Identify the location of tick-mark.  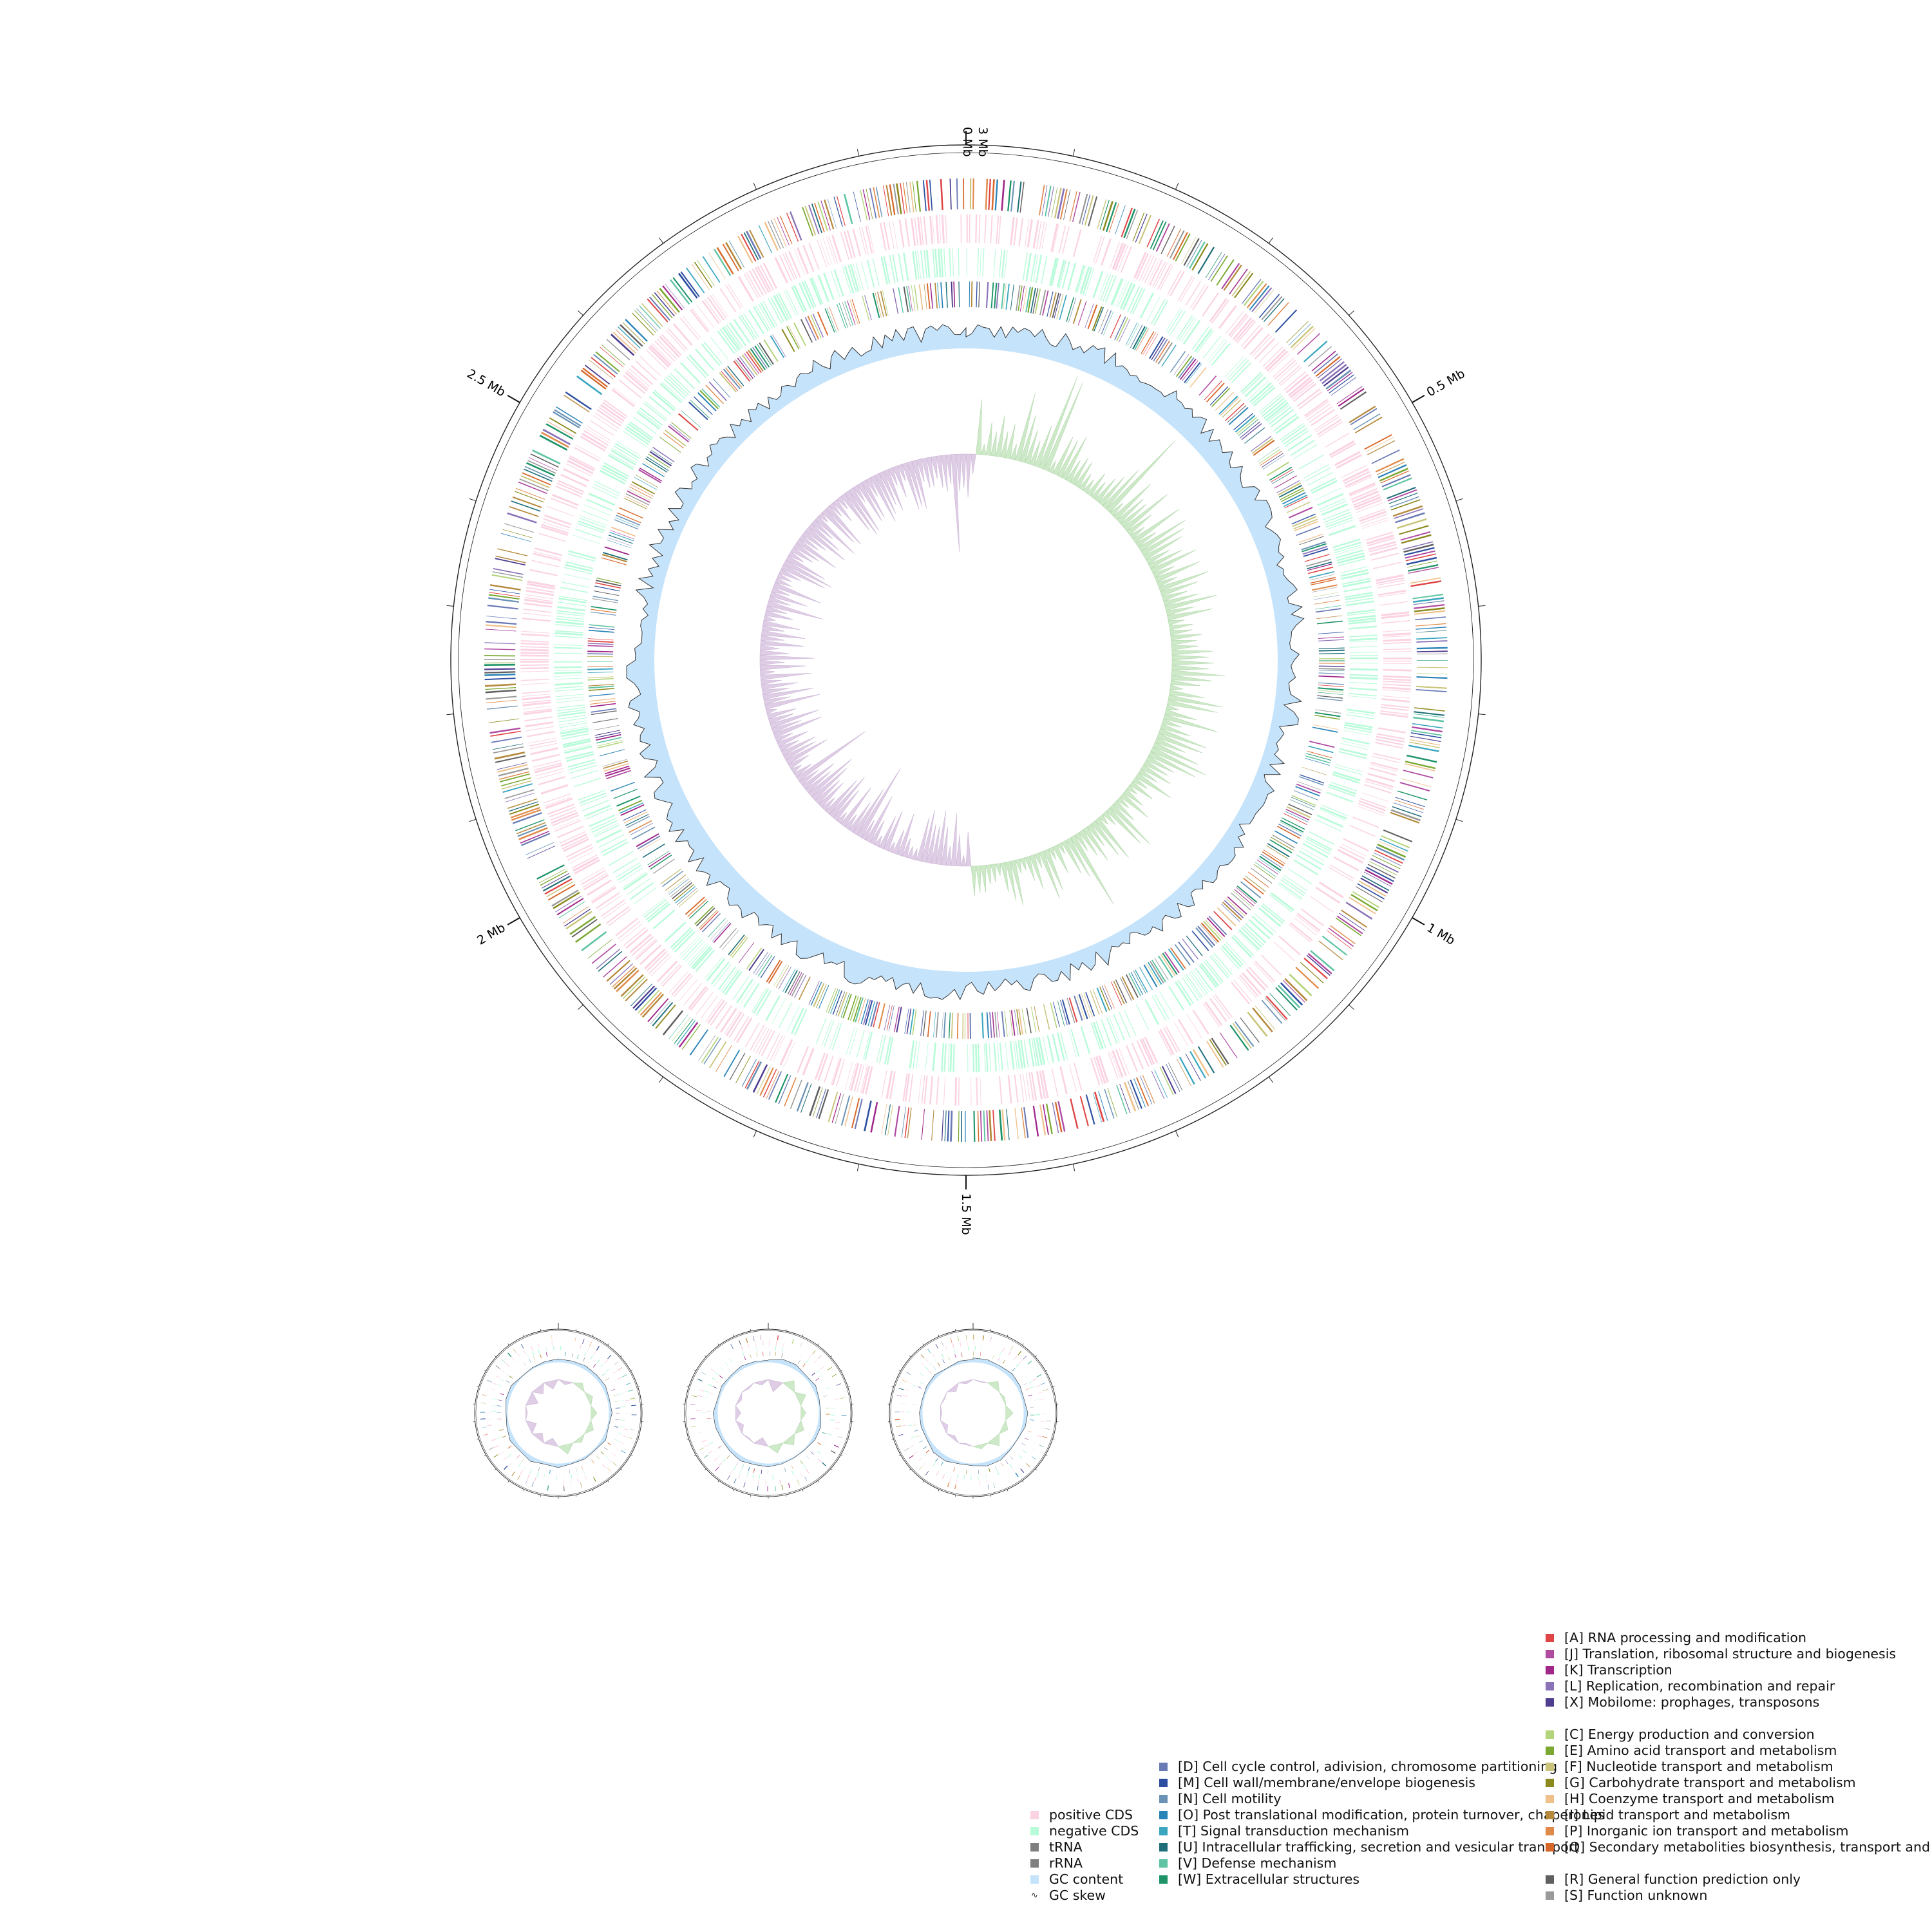
(900, 1455).